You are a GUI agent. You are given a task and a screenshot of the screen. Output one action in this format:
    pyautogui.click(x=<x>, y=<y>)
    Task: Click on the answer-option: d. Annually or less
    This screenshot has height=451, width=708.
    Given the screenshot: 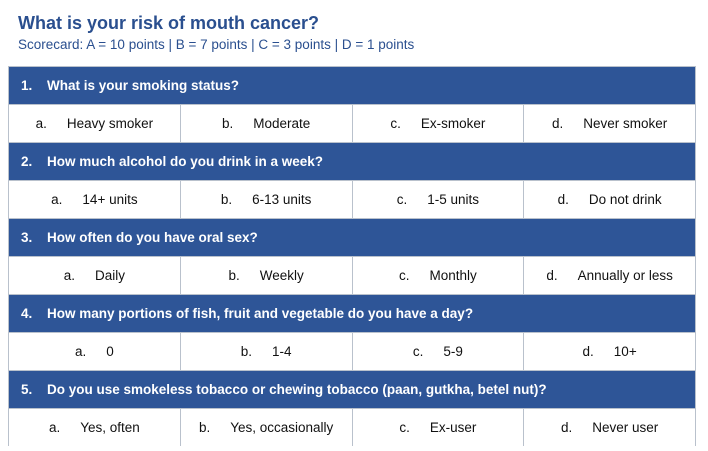 What is the action you would take?
    pyautogui.click(x=609, y=275)
    